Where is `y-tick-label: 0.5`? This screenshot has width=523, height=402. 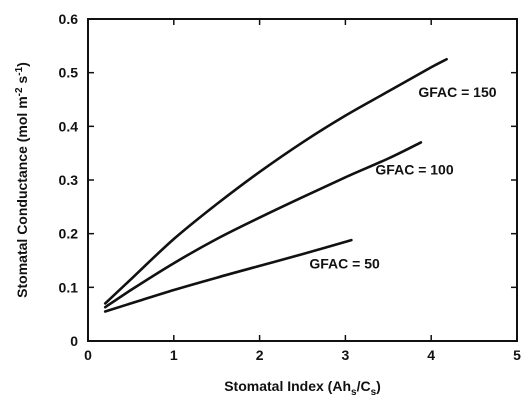
y-tick-label: 0.5 is located at coordinates (69, 73).